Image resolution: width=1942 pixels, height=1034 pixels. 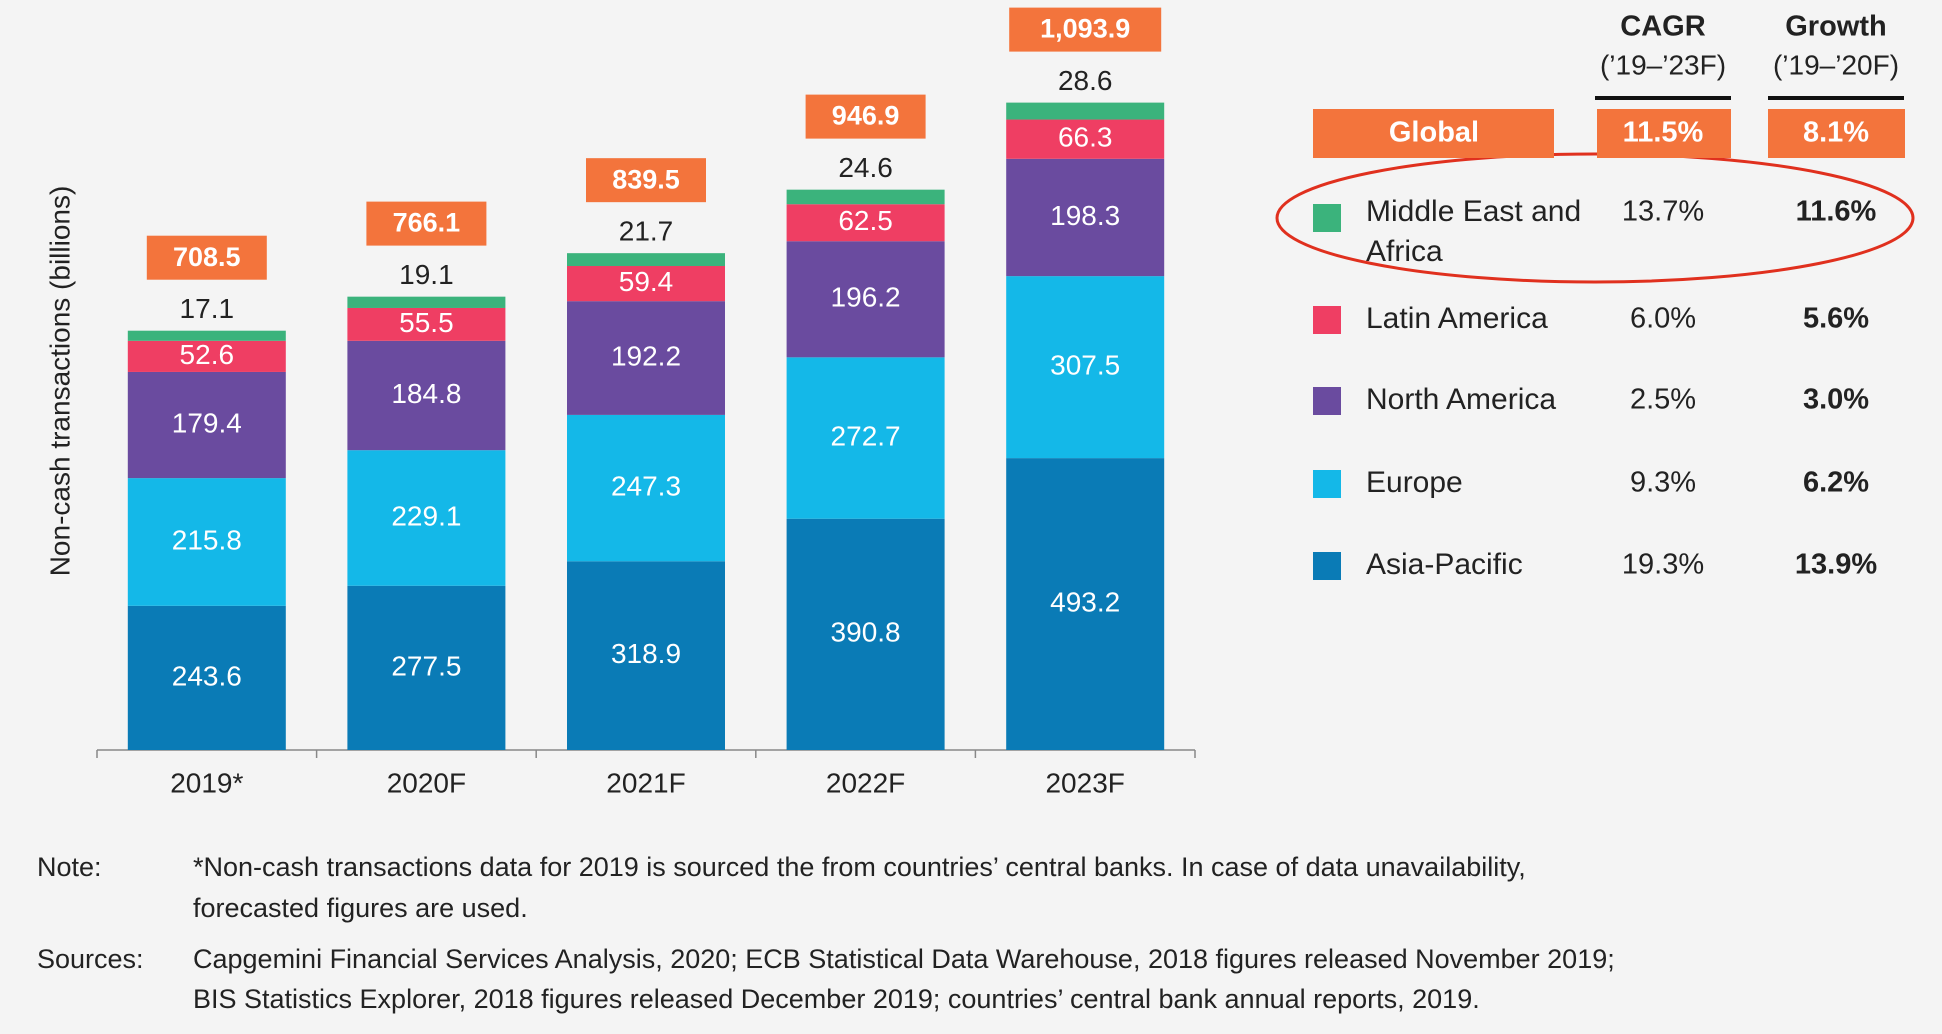 What do you see at coordinates (206, 782) in the screenshot?
I see `x-tick-label: 2019*` at bounding box center [206, 782].